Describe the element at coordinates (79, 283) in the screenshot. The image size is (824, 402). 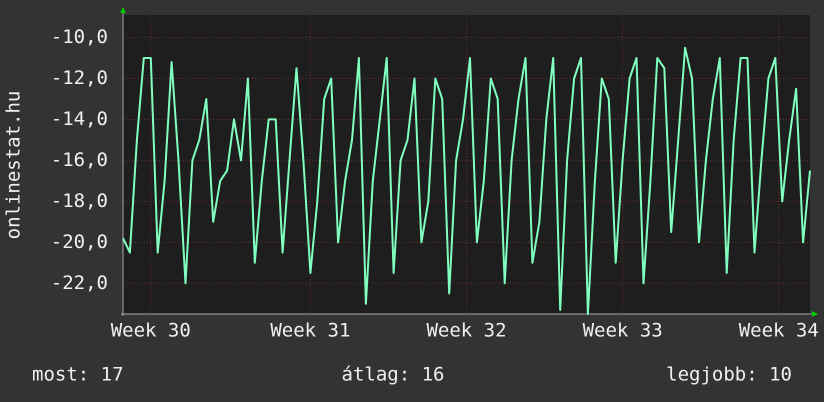
I see `y-tick-label: -22,0` at that location.